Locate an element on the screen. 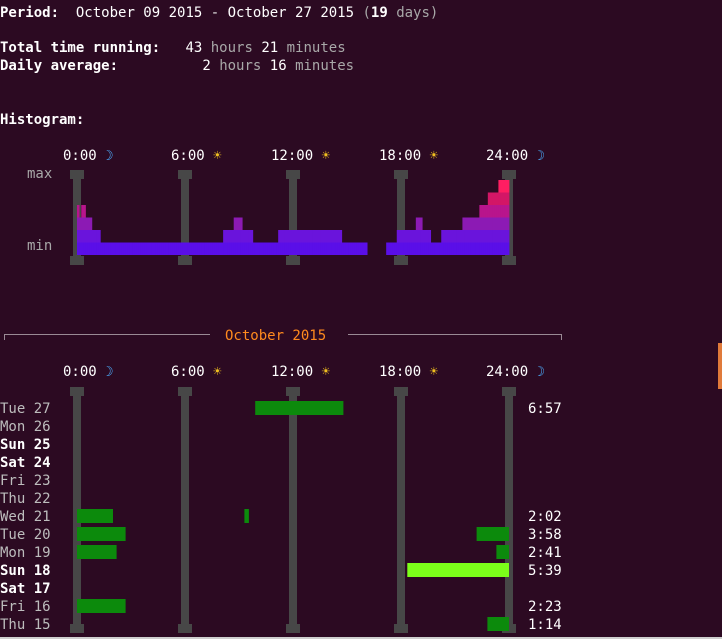  sun-icon: ☀ is located at coordinates (434, 372).